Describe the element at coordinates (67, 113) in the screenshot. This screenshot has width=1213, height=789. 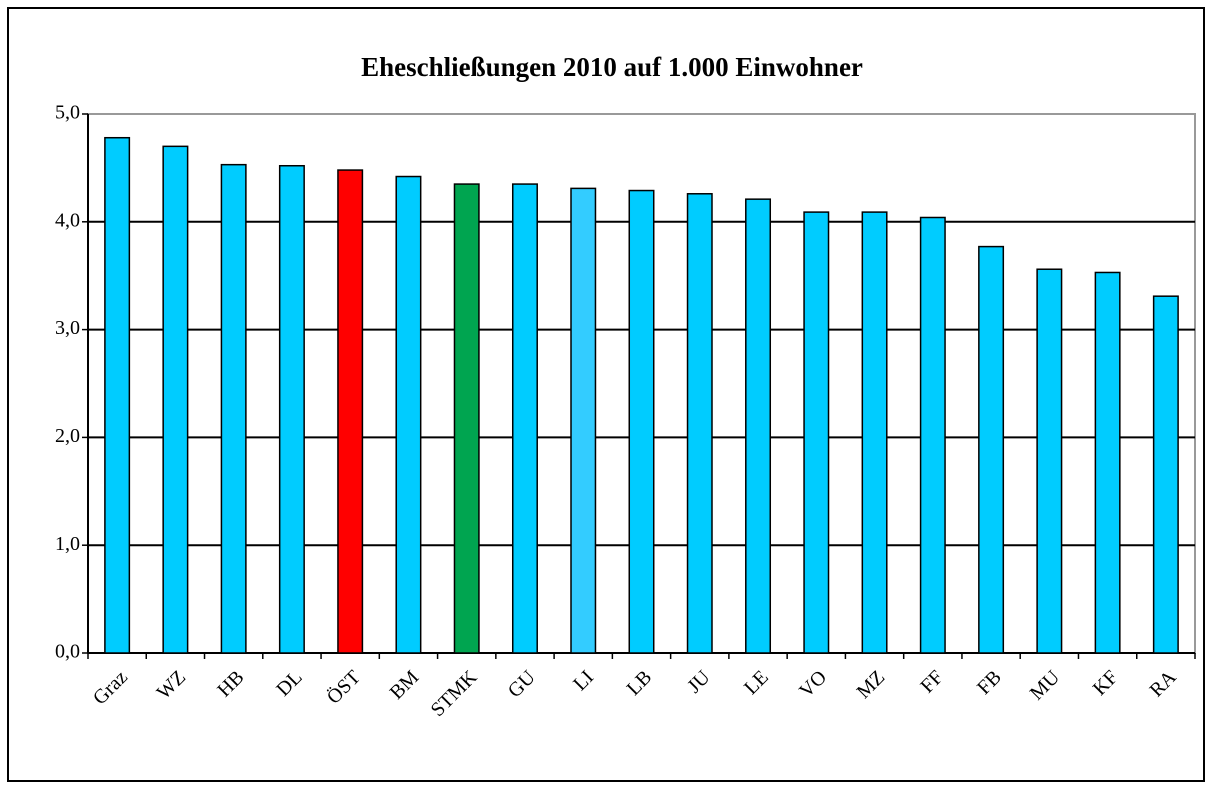
I see `y-tick-label: 5,0` at that location.